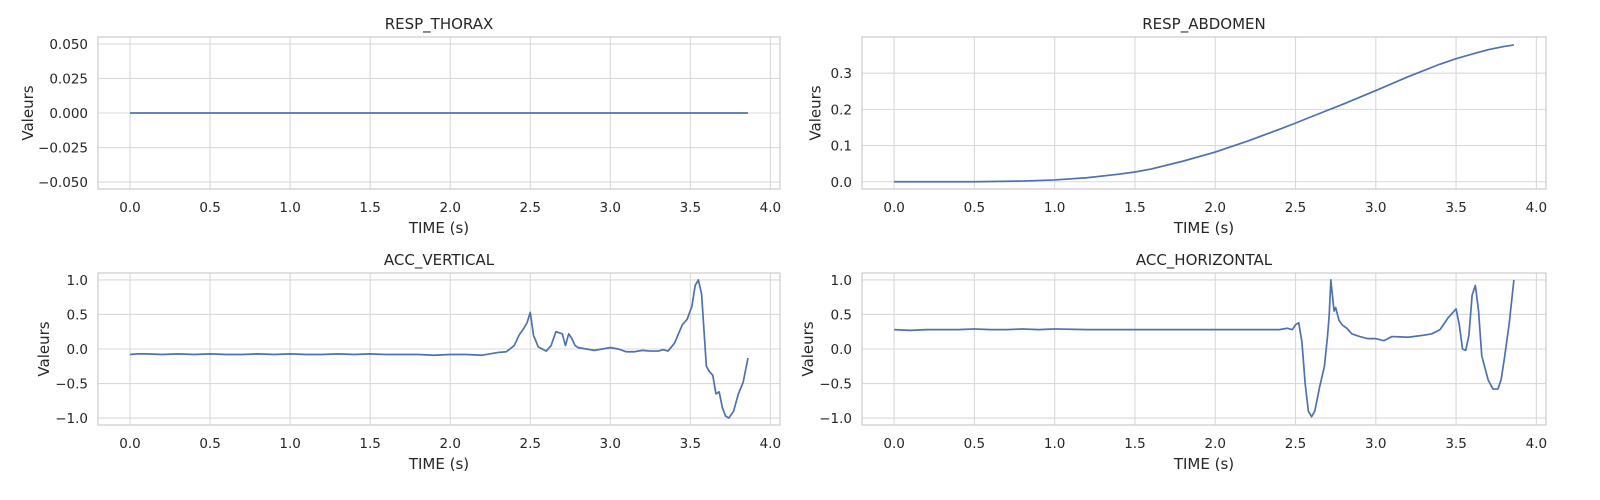  I want to click on y-tick-label: −0.050, so click(63, 183).